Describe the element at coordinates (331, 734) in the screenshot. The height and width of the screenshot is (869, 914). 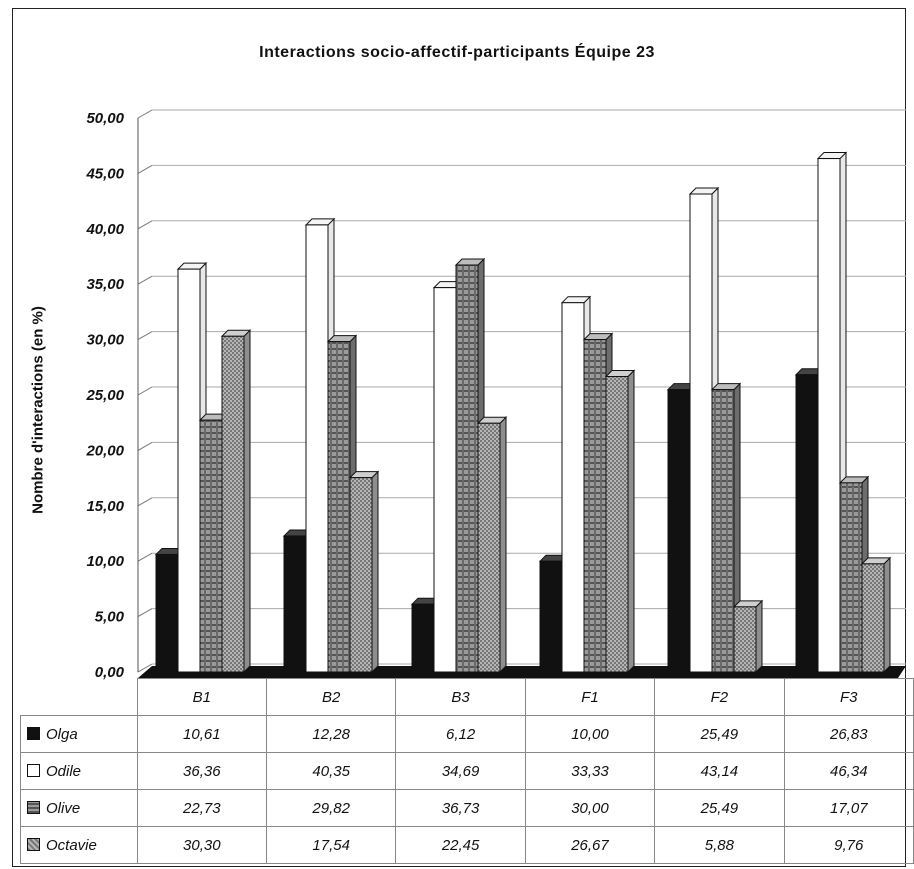
I see `data-label: 12,28` at that location.